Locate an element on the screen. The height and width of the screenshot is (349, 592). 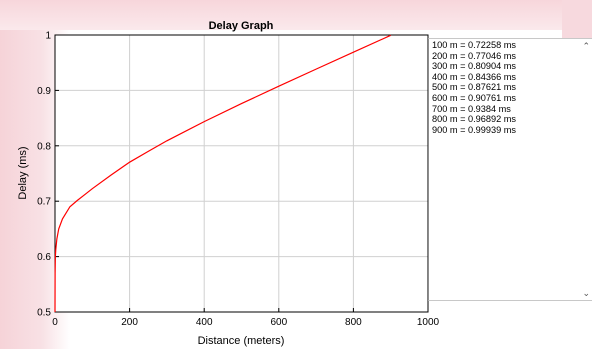
list-item: 800 m = 0.96892 ms is located at coordinates (474, 119).